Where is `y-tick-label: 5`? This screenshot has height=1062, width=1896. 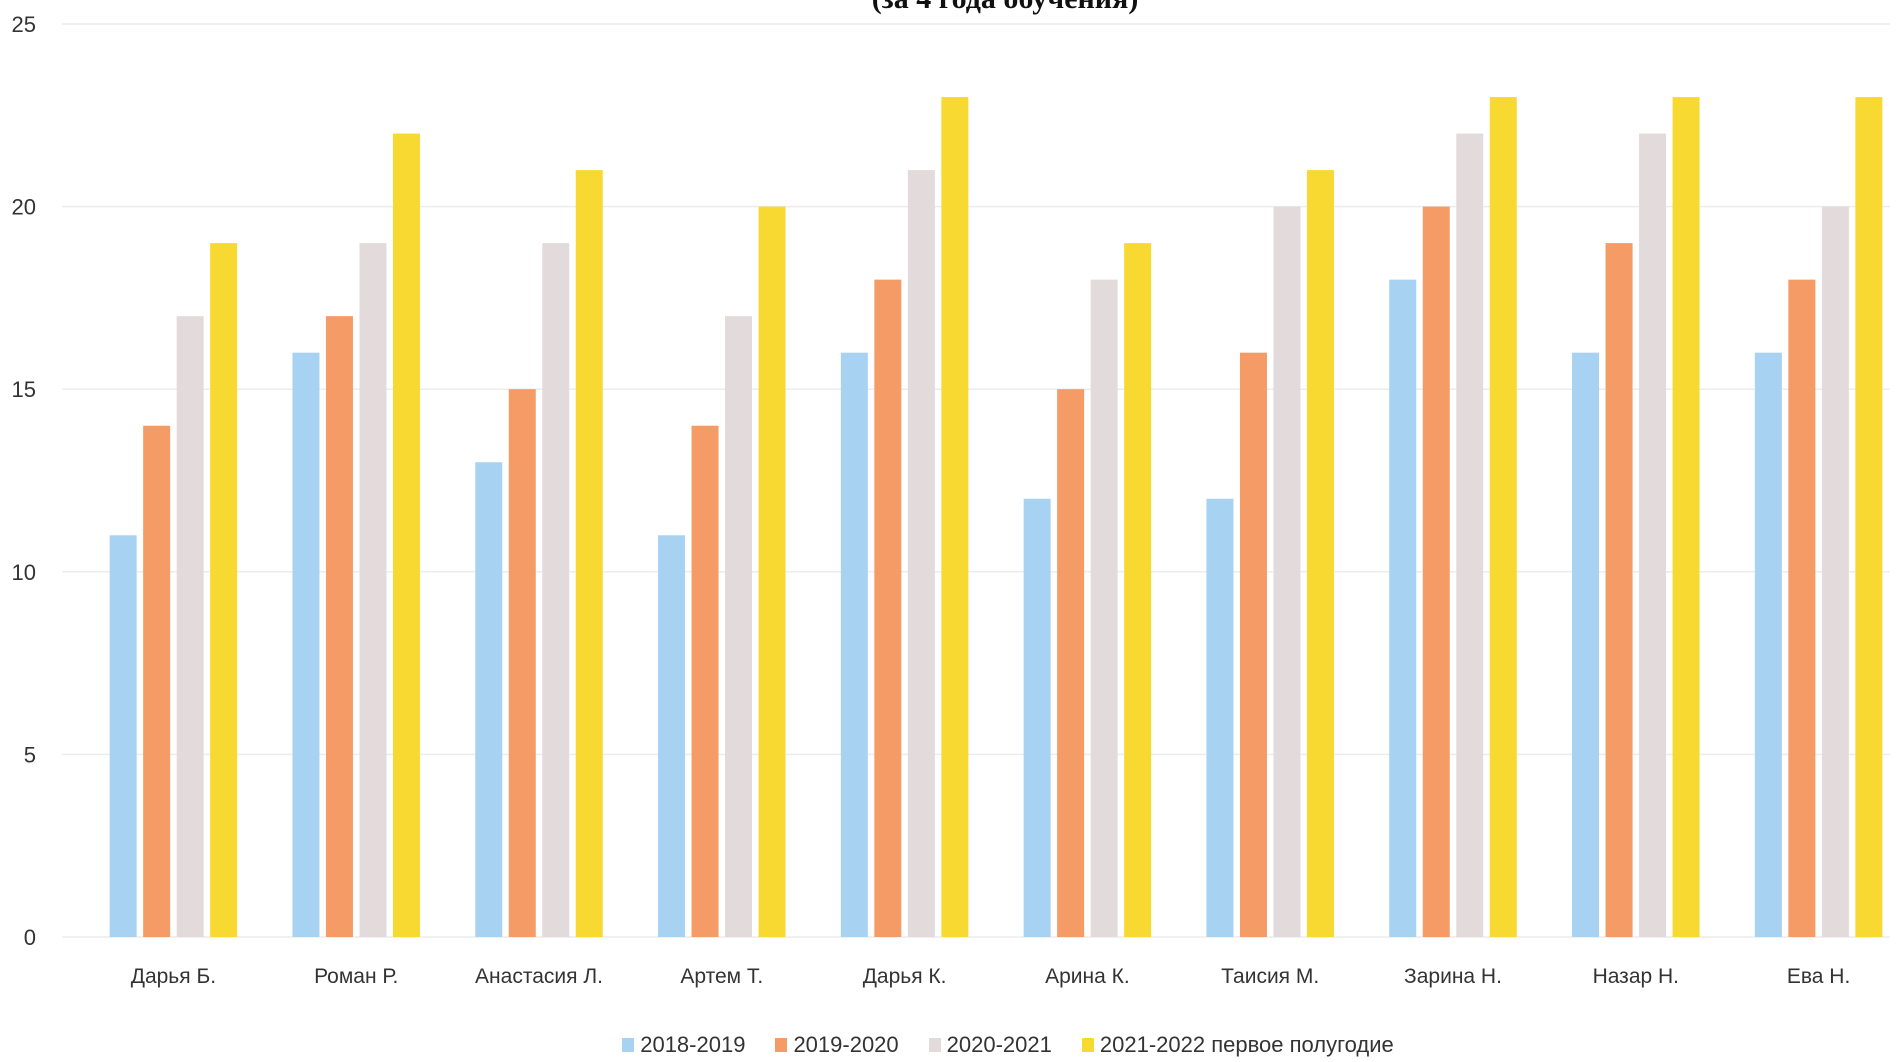 y-tick-label: 5 is located at coordinates (30, 754).